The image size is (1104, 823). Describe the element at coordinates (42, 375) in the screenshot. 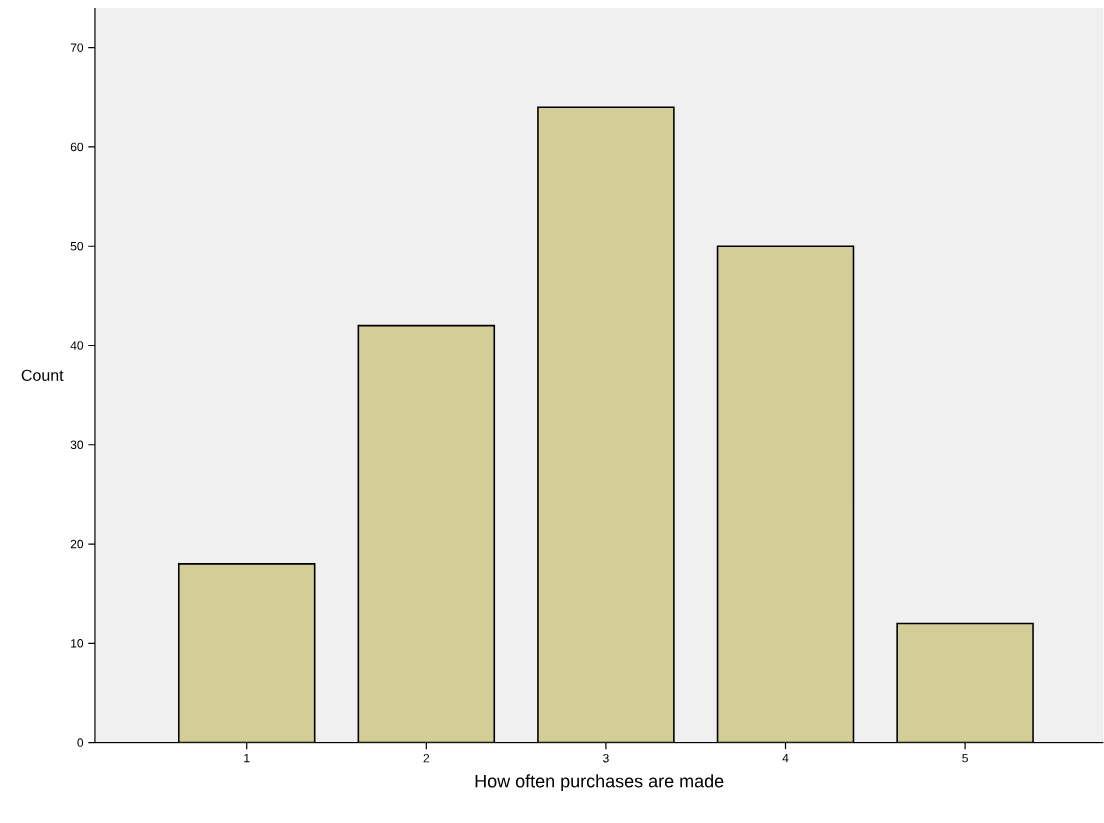

I see `y-axis-title: Count` at that location.